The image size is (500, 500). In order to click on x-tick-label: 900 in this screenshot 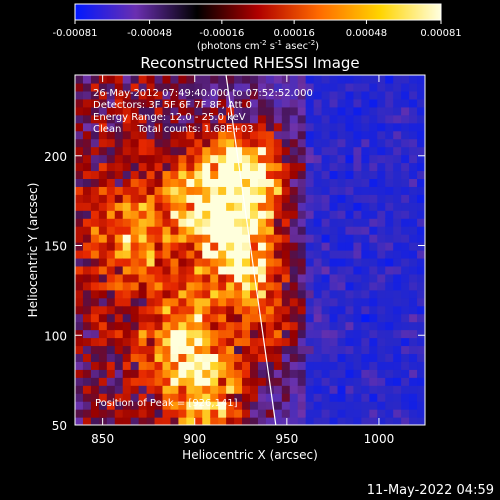, I will do `click(194, 439)`.